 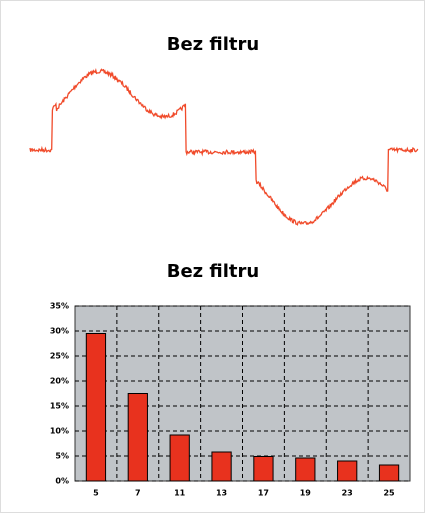 I want to click on y-tick-label: 15%, so click(x=59, y=406).